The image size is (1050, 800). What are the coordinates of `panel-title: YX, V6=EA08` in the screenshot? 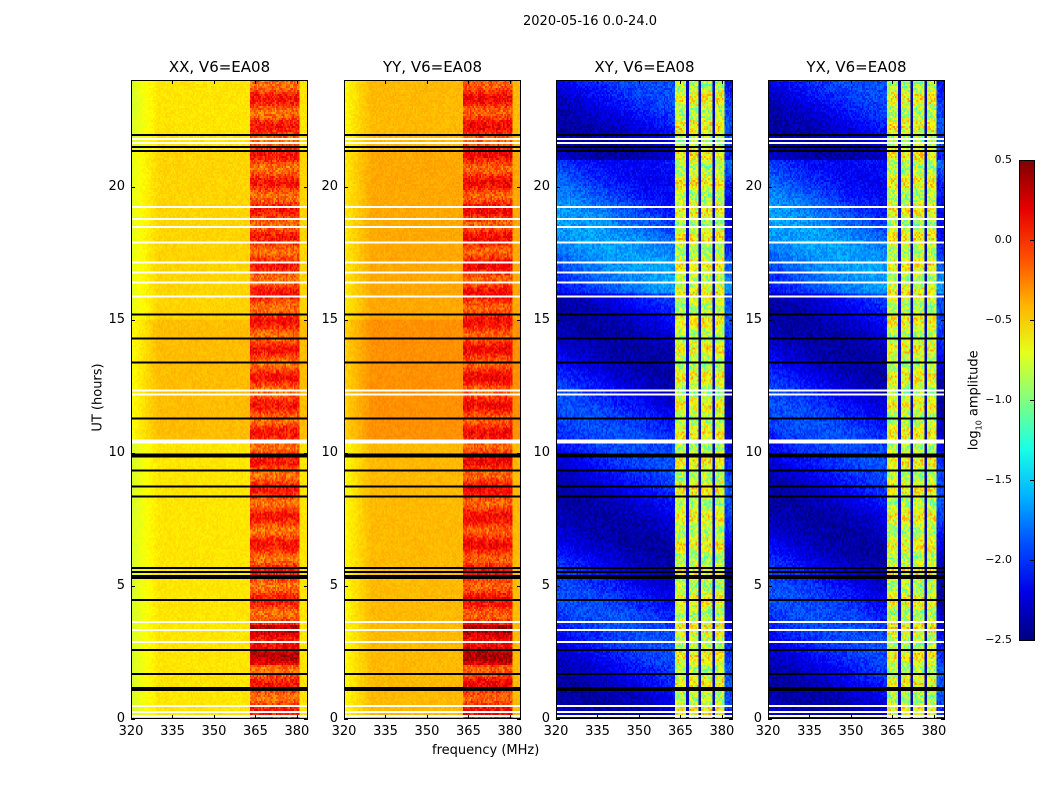 It's located at (856, 67).